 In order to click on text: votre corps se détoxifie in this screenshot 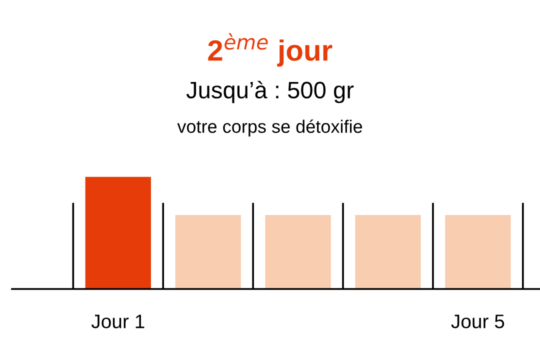, I will do `click(269, 128)`.